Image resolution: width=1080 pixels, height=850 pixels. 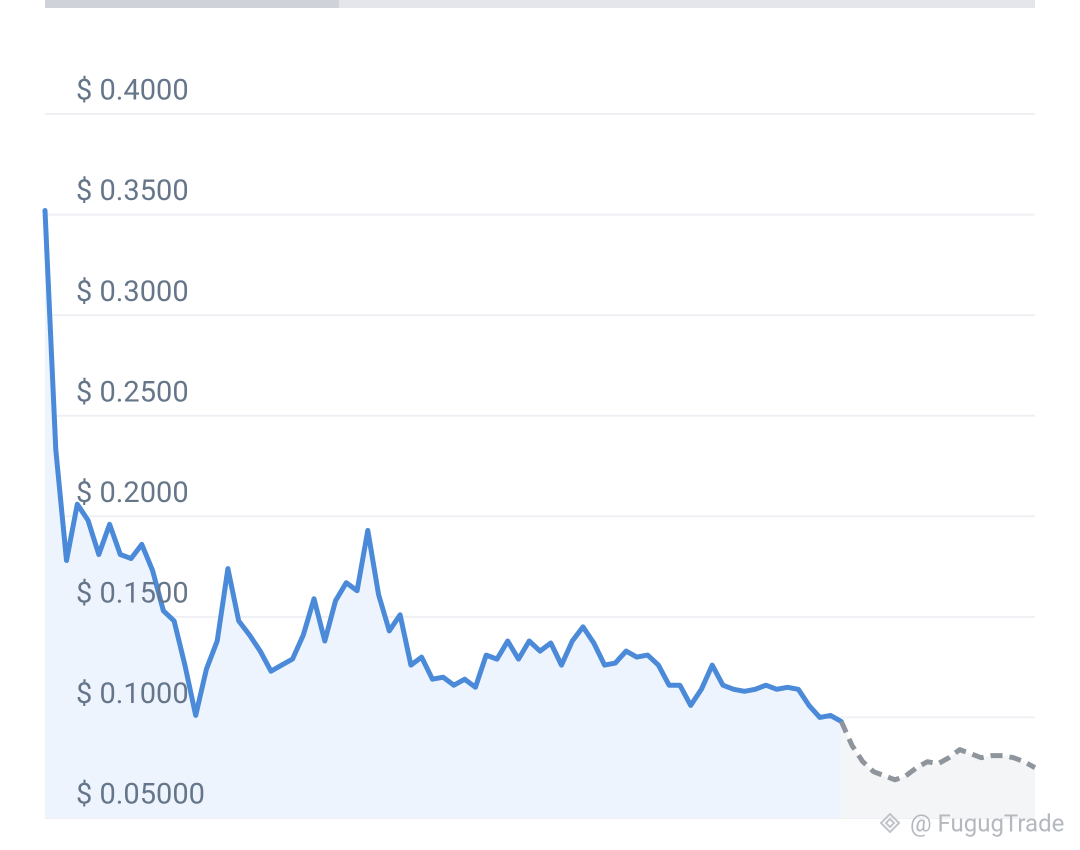 I want to click on series-line, so click(x=938, y=751).